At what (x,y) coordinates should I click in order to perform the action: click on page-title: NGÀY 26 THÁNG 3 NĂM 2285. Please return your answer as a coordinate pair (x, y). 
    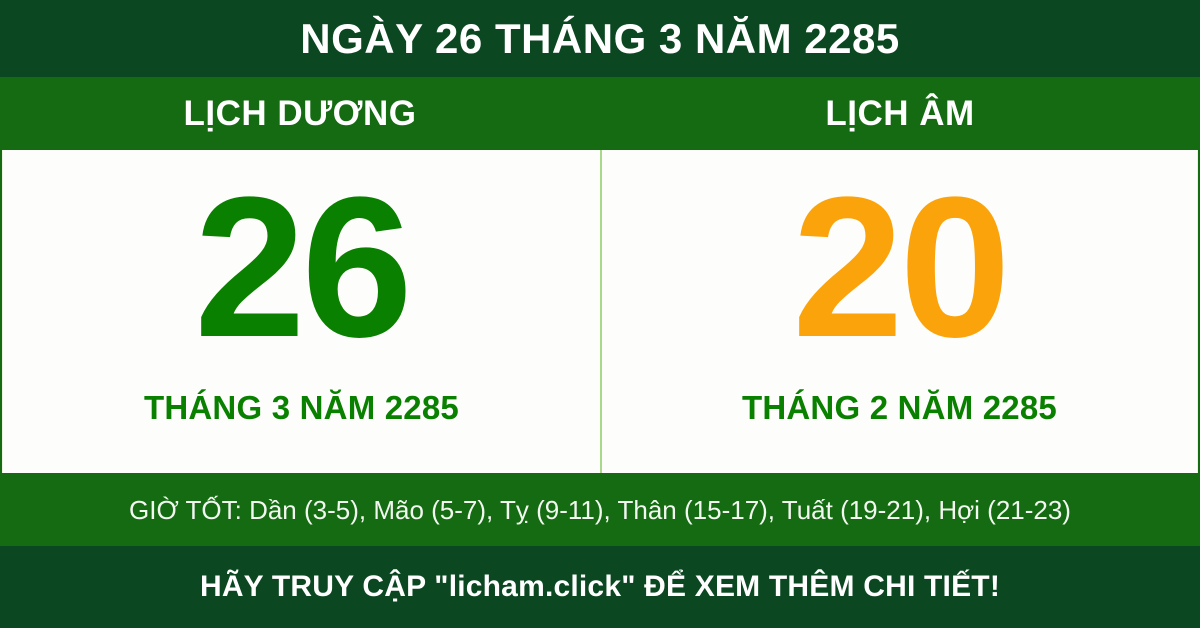
    Looking at the image, I should click on (600, 38).